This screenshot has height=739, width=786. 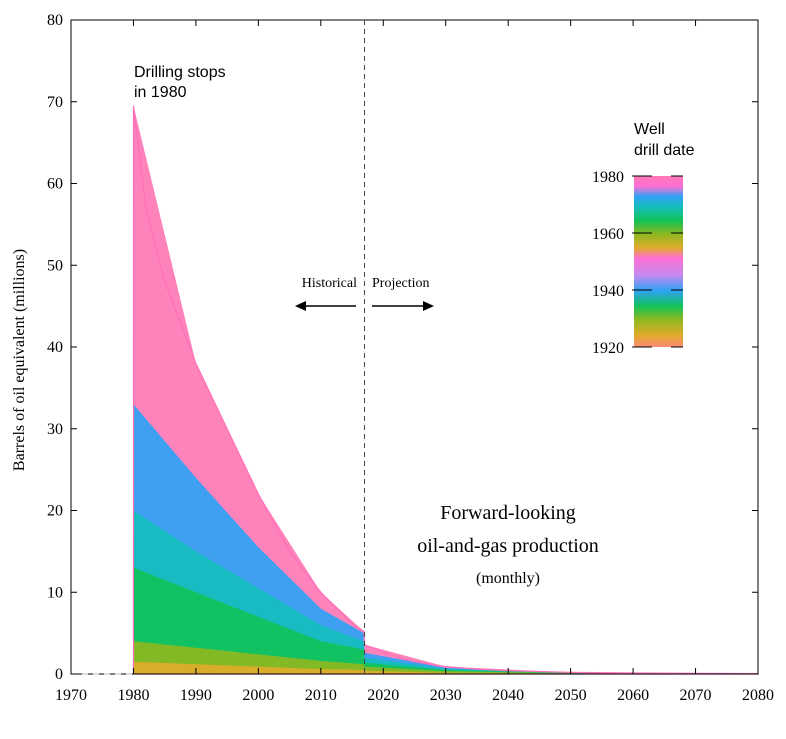 What do you see at coordinates (401, 283) in the screenshot?
I see `projection-label: Projection` at bounding box center [401, 283].